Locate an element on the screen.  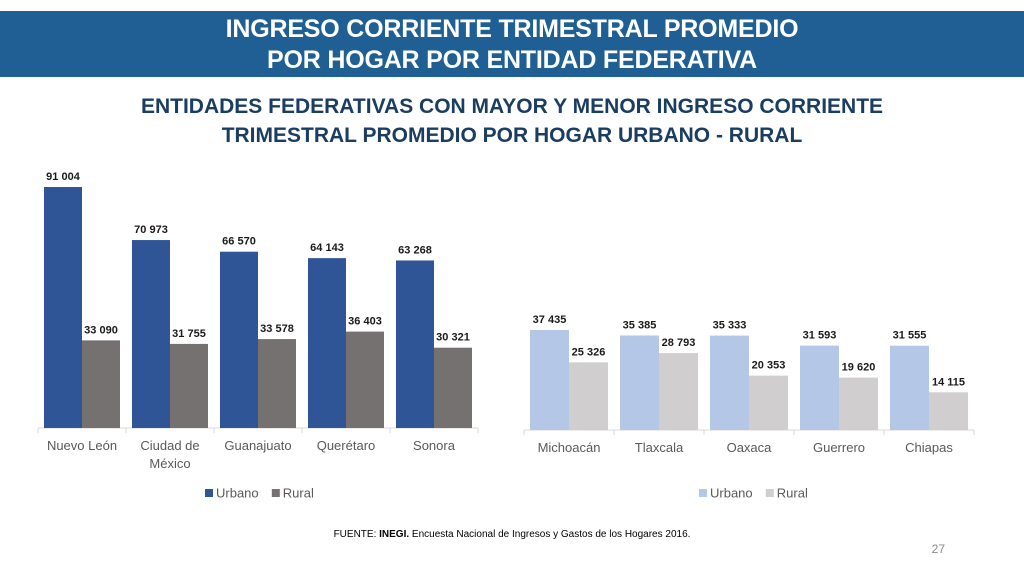
low-data-label: 20 353 is located at coordinates (769, 366).